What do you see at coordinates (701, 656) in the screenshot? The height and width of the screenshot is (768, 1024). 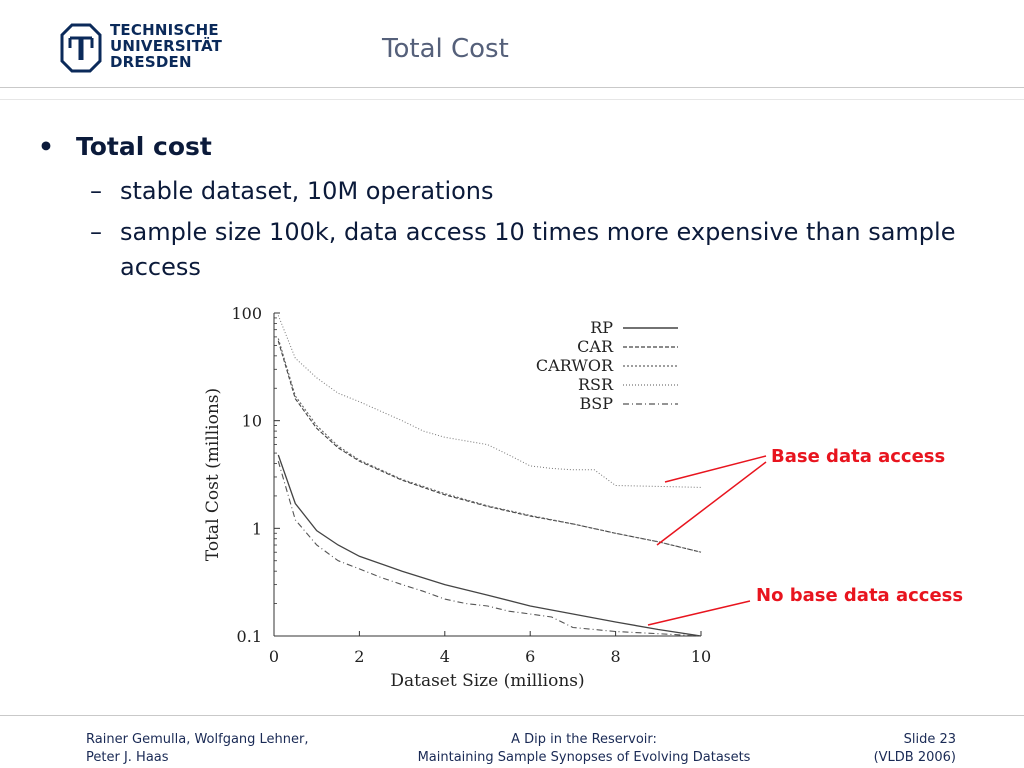 I see `x-tick-label: 10` at bounding box center [701, 656].